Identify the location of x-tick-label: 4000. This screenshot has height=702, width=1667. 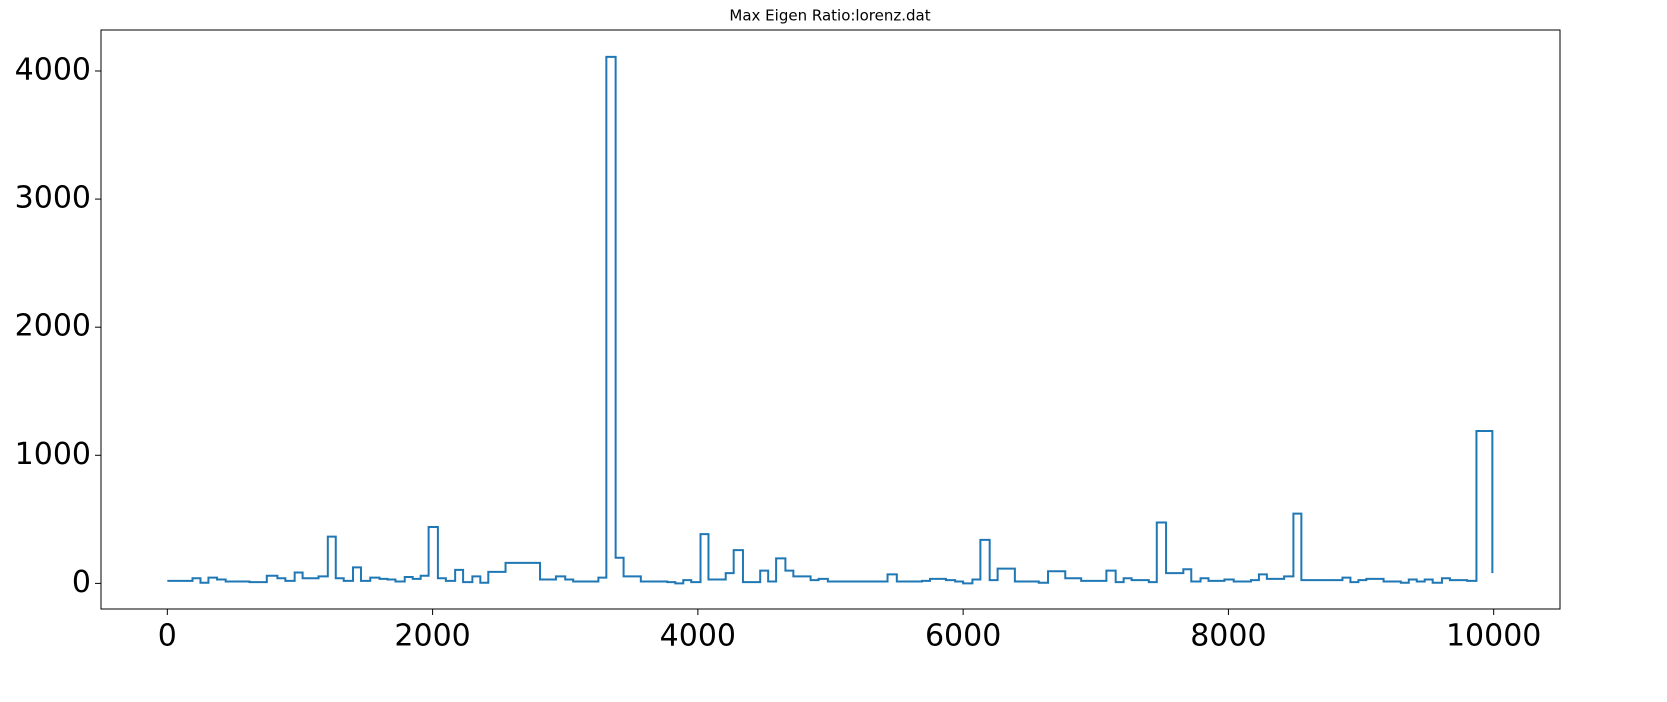
(698, 636).